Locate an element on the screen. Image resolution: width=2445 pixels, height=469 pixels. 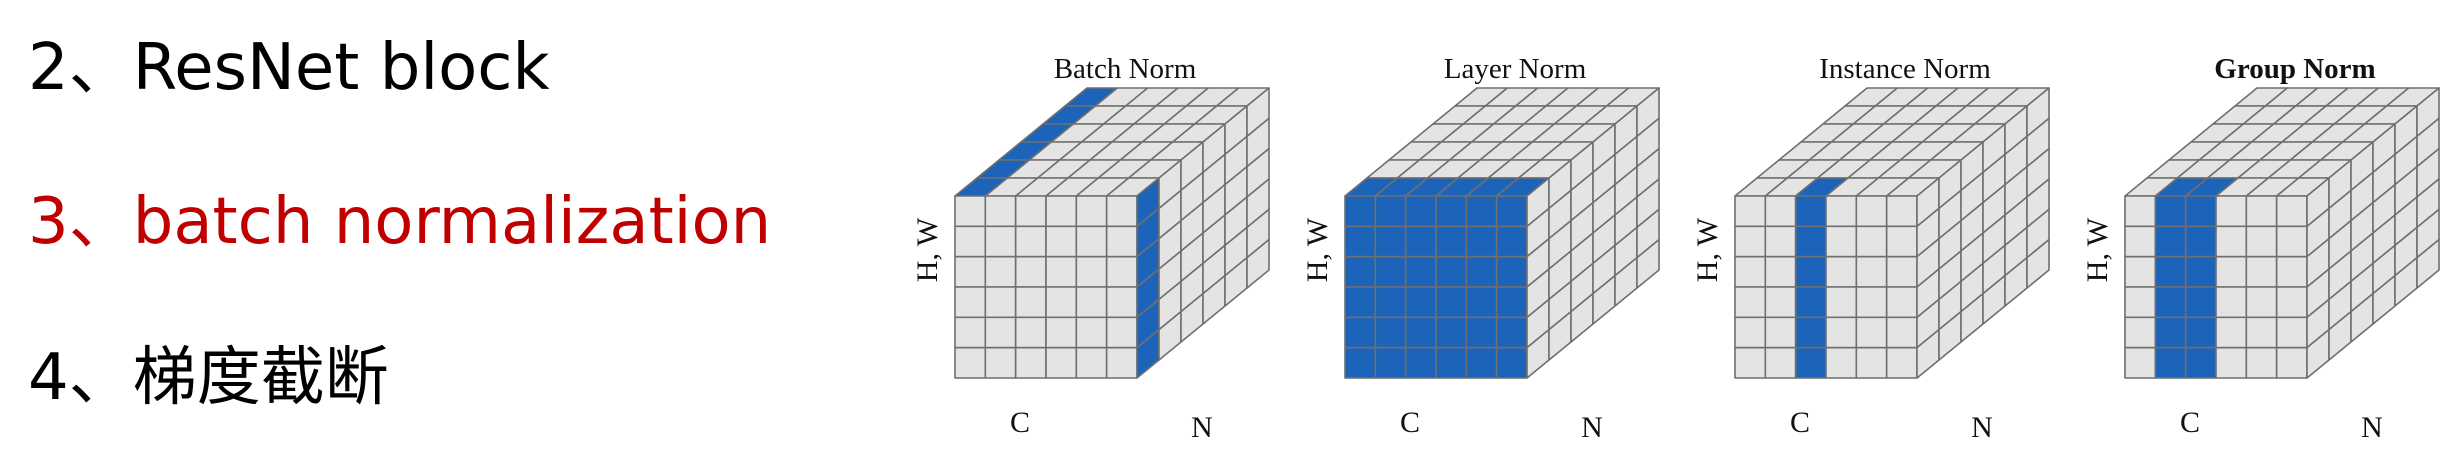
list-item-text: 3、batch normalization is located at coordinates (400, 222).